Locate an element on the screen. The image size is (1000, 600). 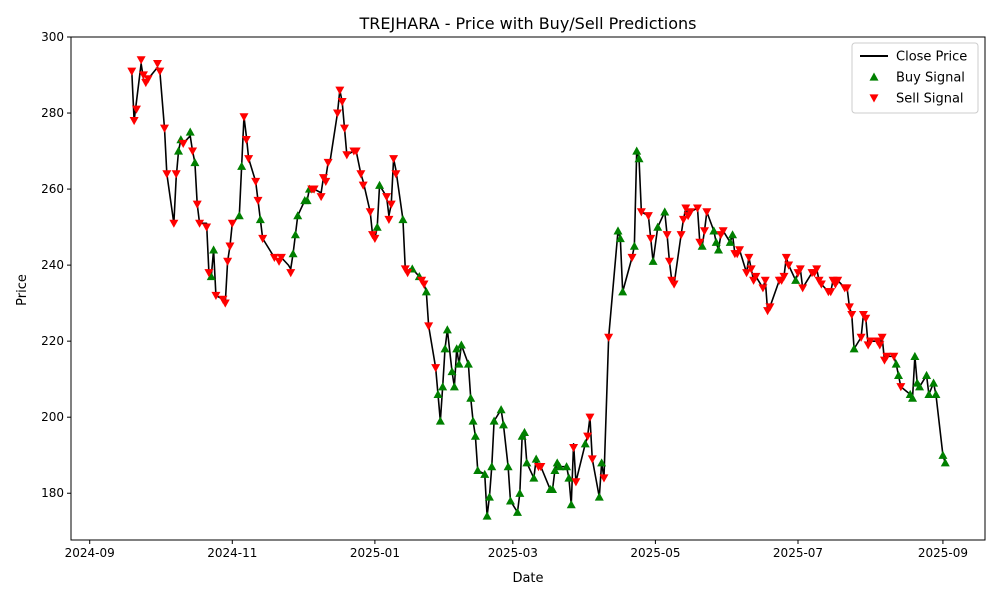
legend-sell-signal-swatch is located at coordinates (874, 98).